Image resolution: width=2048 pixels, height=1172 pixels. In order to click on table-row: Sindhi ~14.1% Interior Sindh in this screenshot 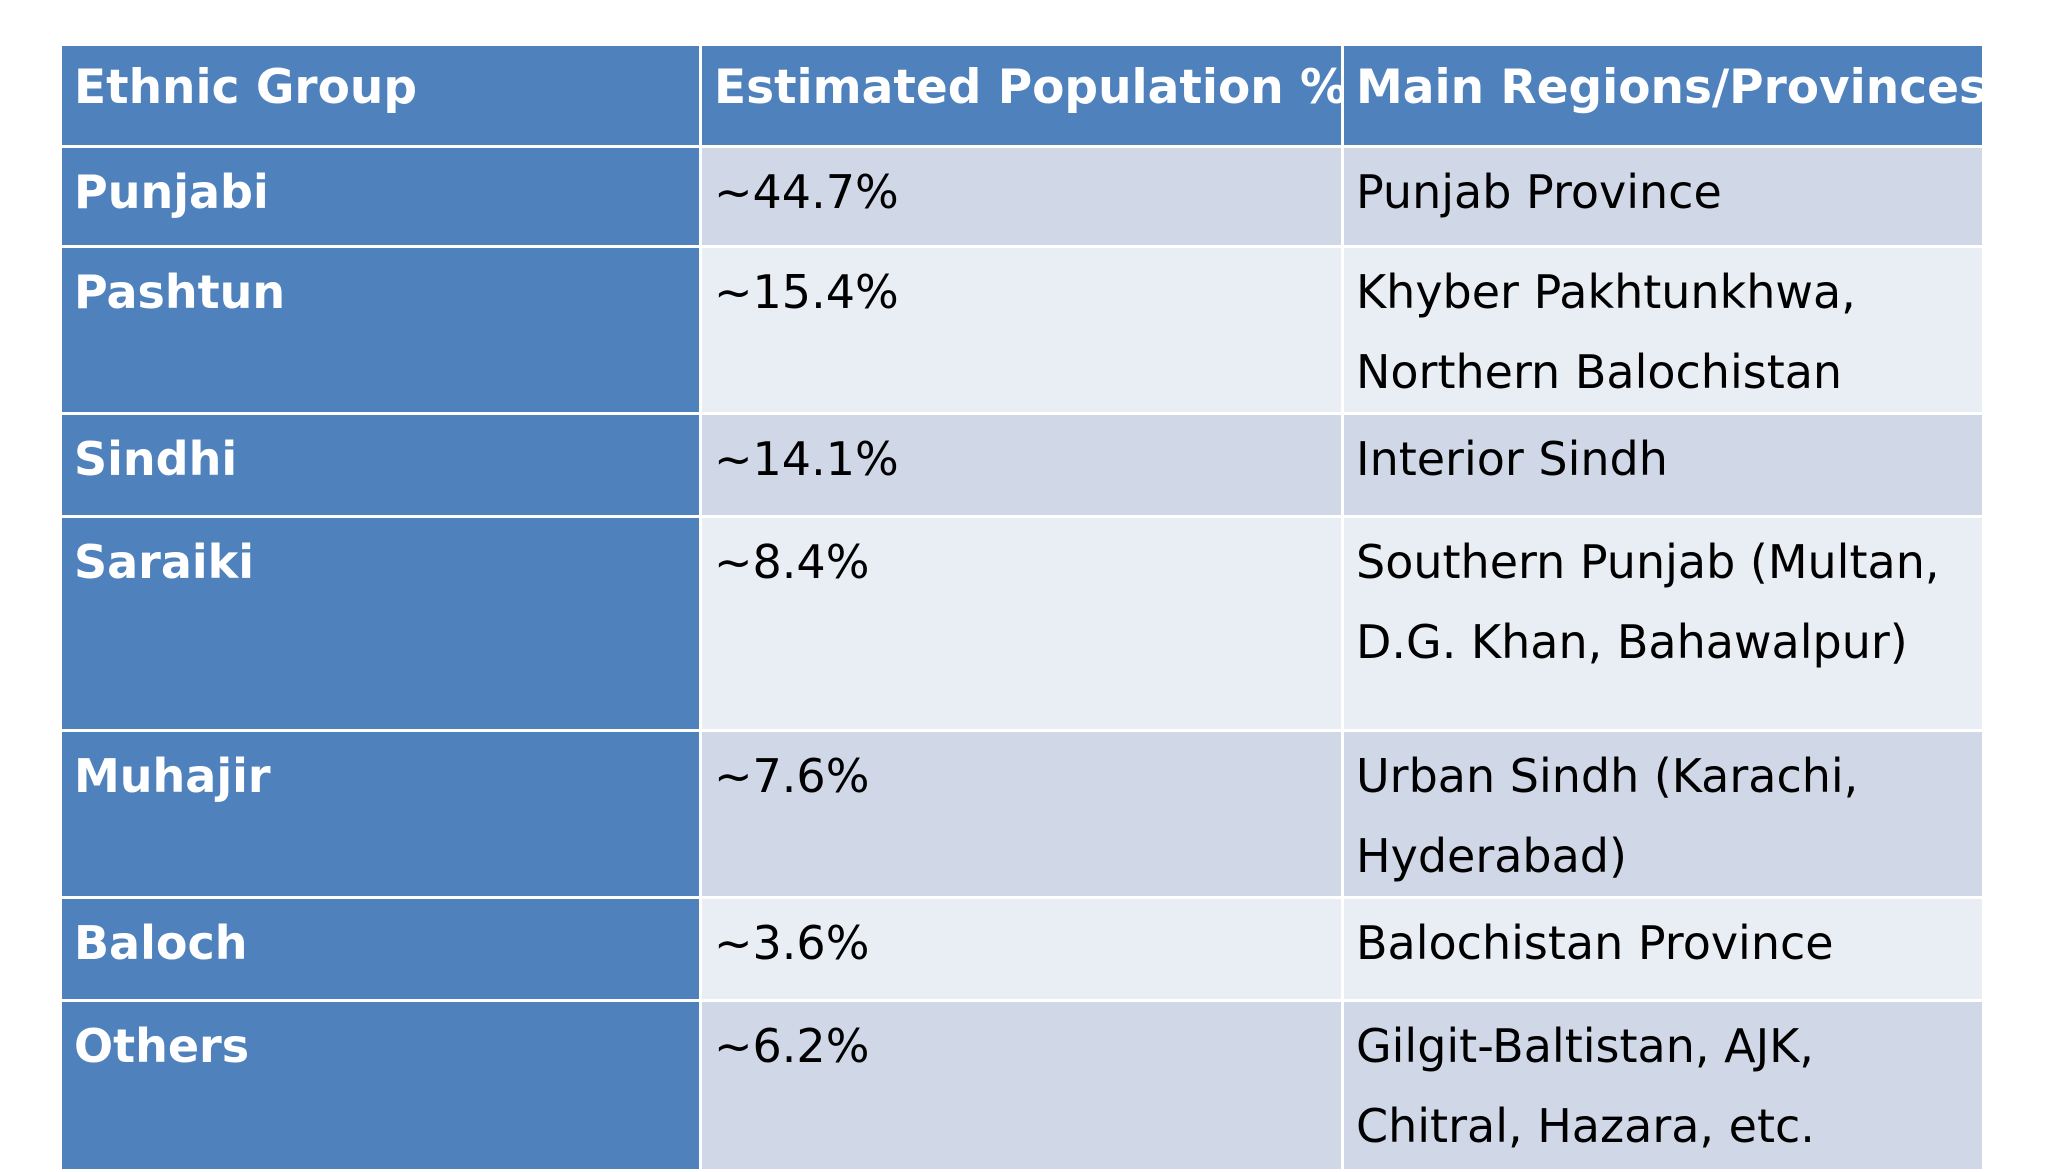, I will do `click(1022, 465)`.